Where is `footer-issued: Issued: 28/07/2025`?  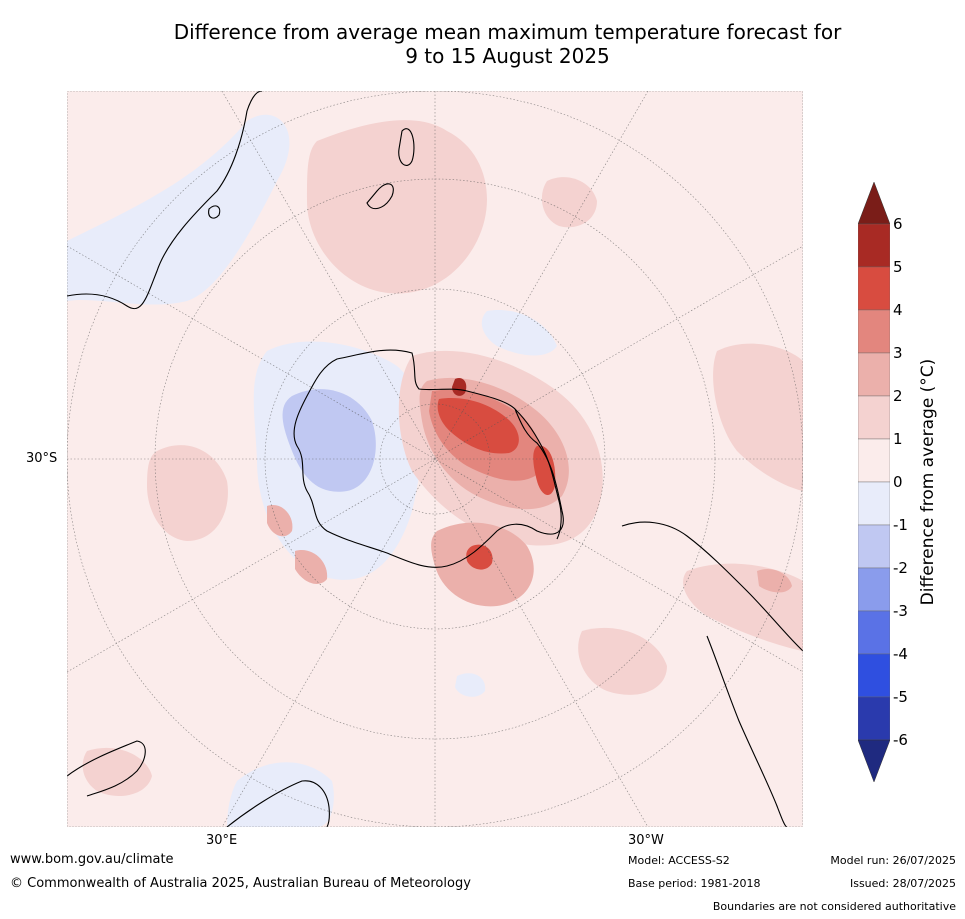
footer-issued: Issued: 28/07/2025 is located at coordinates (902, 883).